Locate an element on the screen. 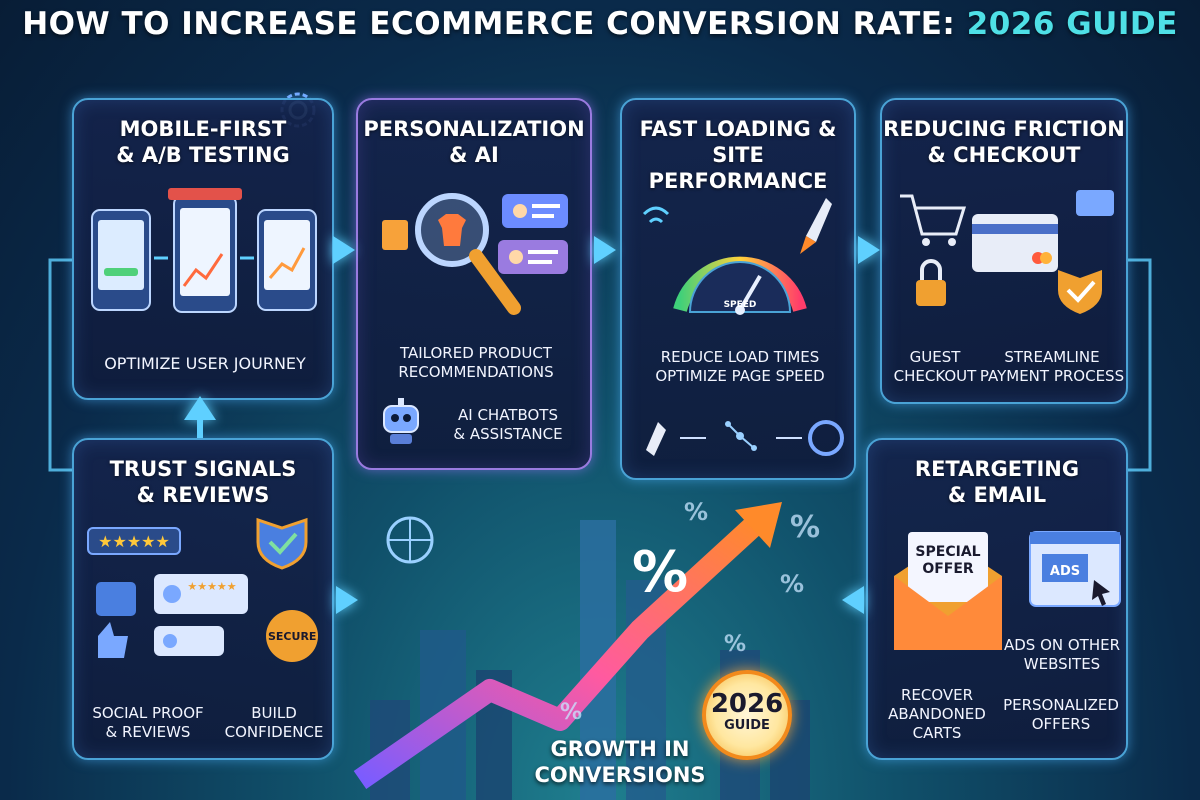  caption-tailored-recommendations: Tailored Product Recommendations is located at coordinates (476, 362).